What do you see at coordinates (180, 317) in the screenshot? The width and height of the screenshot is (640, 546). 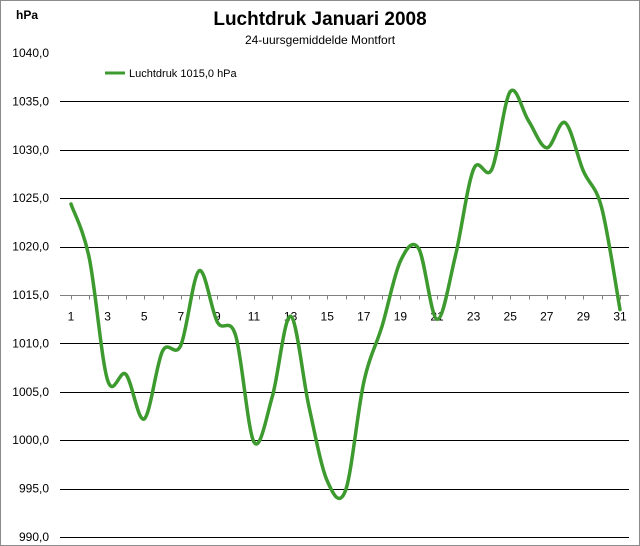 I see `x-tick-label: 7` at bounding box center [180, 317].